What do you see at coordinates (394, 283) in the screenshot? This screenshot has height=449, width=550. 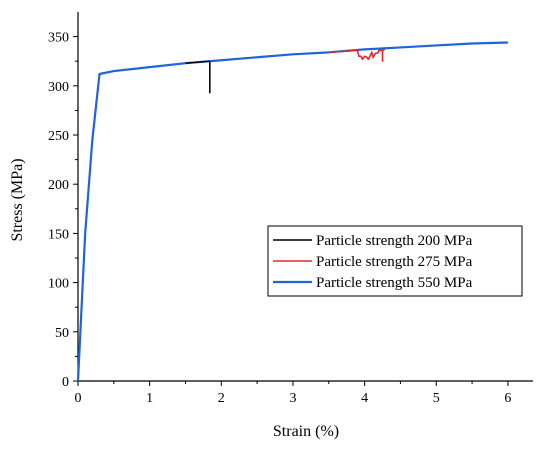 I see `legend-entry-label: Particle strength 550 MPa` at bounding box center [394, 283].